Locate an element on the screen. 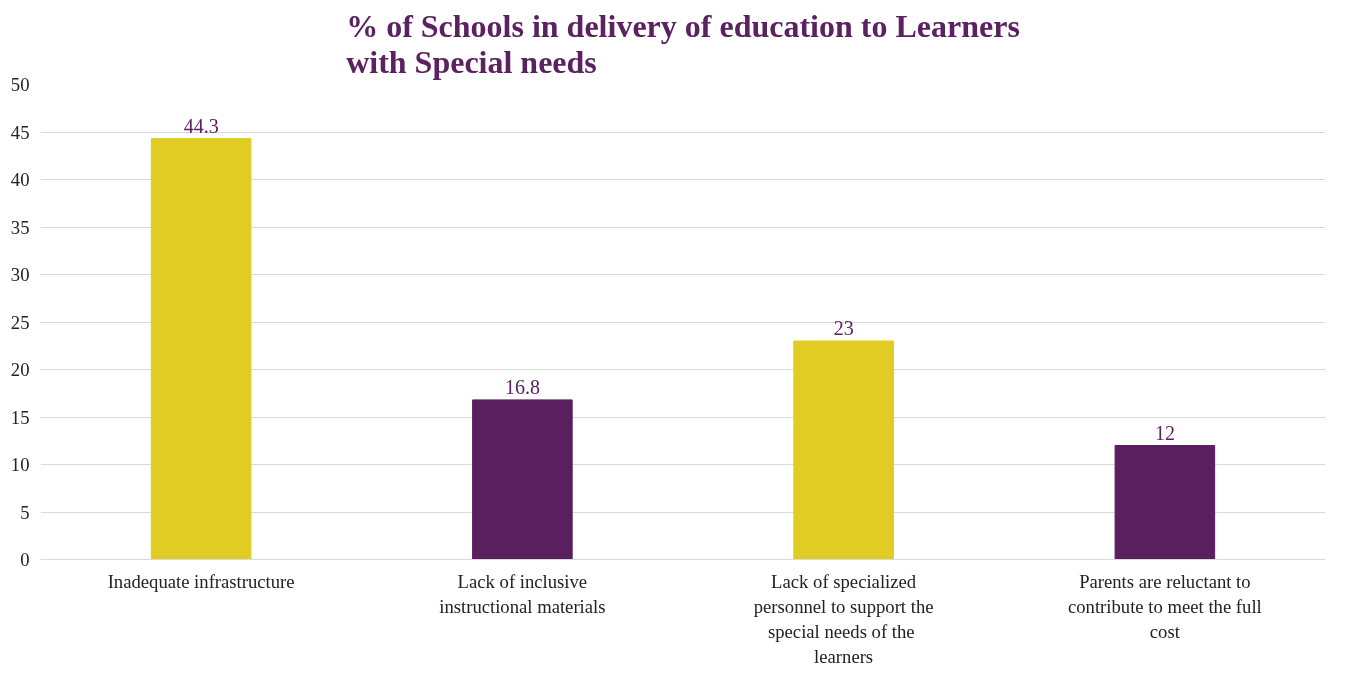 The image size is (1365, 684). y-tick-label: 0 is located at coordinates (25, 559).